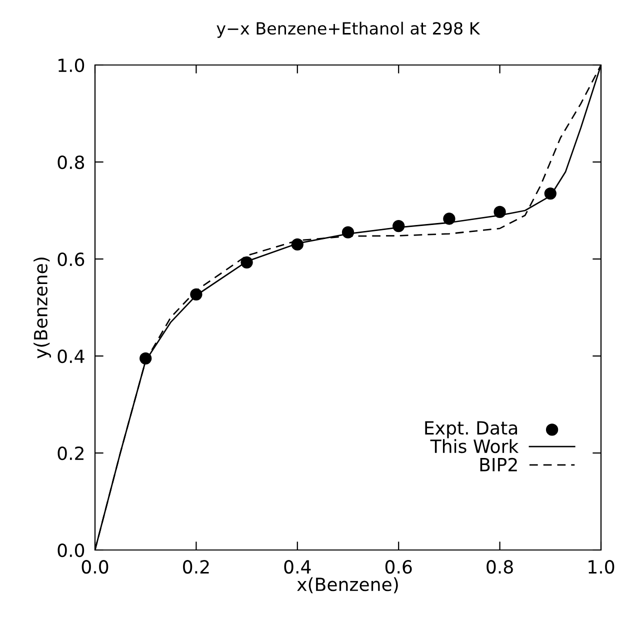 This screenshot has width=632, height=639. I want to click on x-tick-label: 0.2, so click(196, 567).